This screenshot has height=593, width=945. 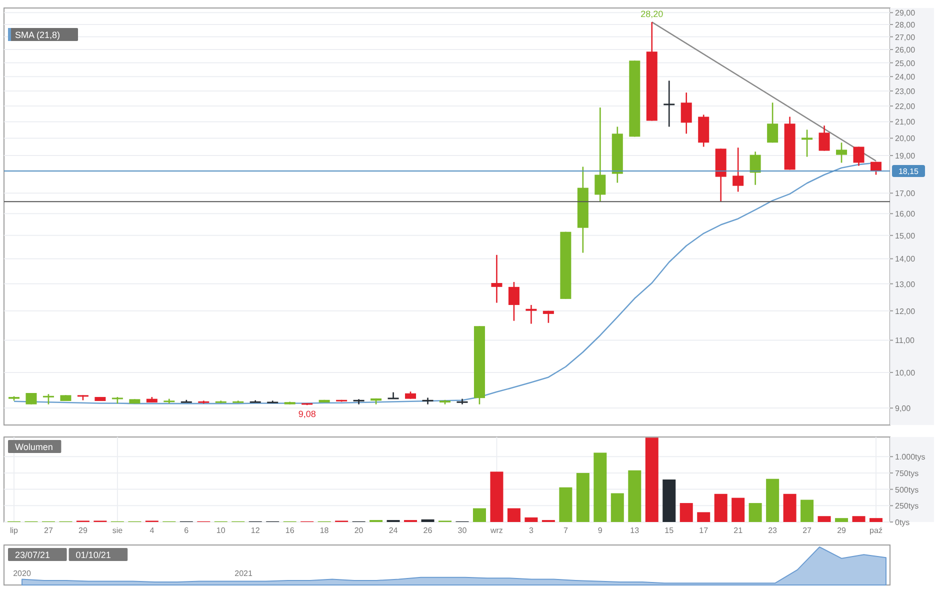 What do you see at coordinates (907, 473) in the screenshot?
I see `y-tick-label: 750tys` at bounding box center [907, 473].